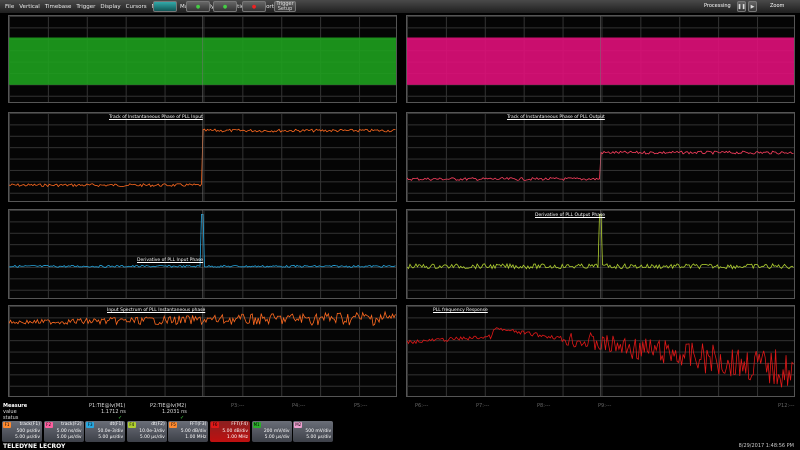 The height and width of the screenshot is (450, 800). Describe the element at coordinates (158, 424) in the screenshot. I see `channel-name: dt(F2)` at that location.